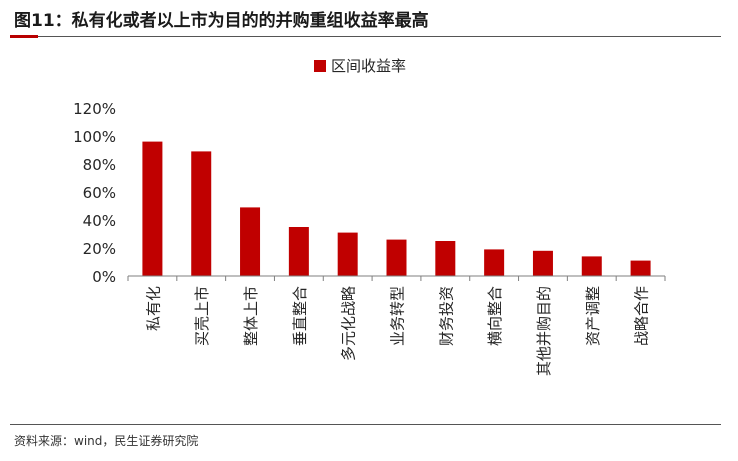 The image size is (738, 461). What do you see at coordinates (544, 331) in the screenshot?
I see `x-tick-label: 其他并购目的` at bounding box center [544, 331].